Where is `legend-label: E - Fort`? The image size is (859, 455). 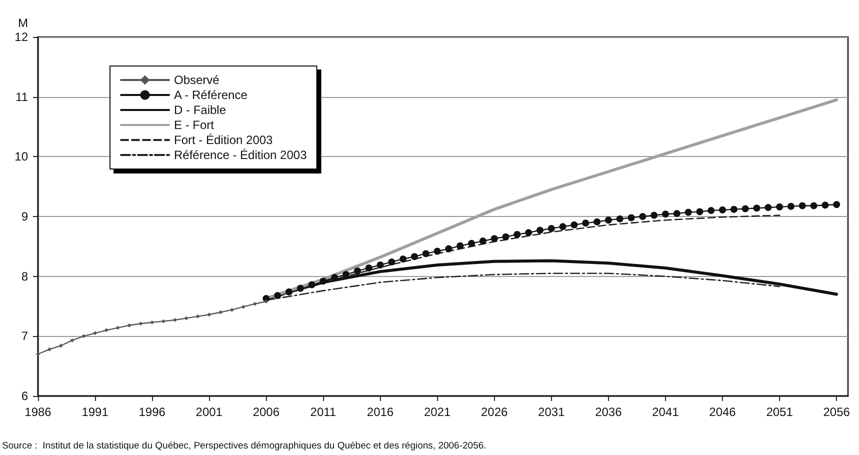 legend-label: E - Fort is located at coordinates (194, 125).